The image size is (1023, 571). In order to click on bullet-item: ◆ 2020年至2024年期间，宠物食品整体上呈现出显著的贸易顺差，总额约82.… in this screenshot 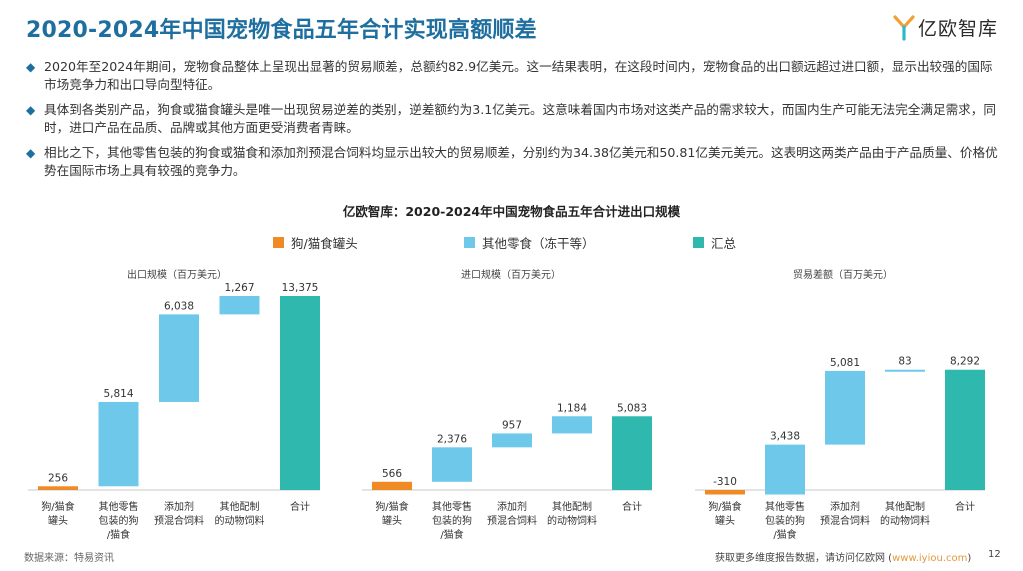, I will do `click(513, 76)`.